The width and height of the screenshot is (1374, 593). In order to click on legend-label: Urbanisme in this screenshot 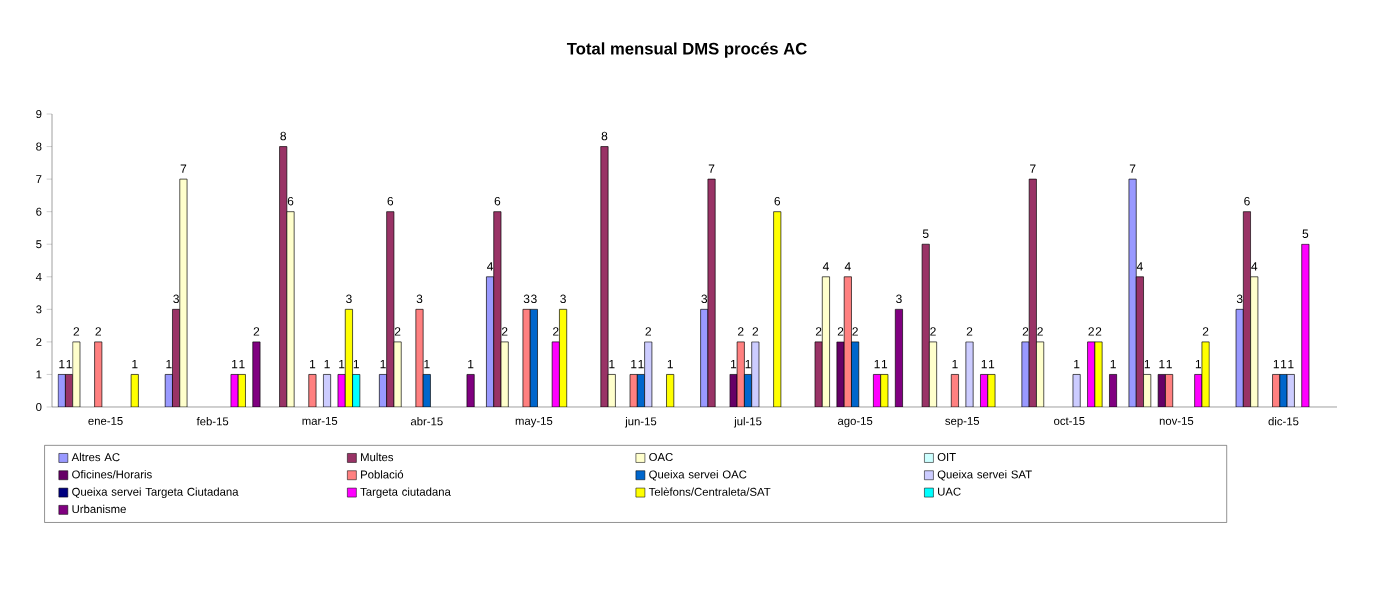, I will do `click(99, 509)`.